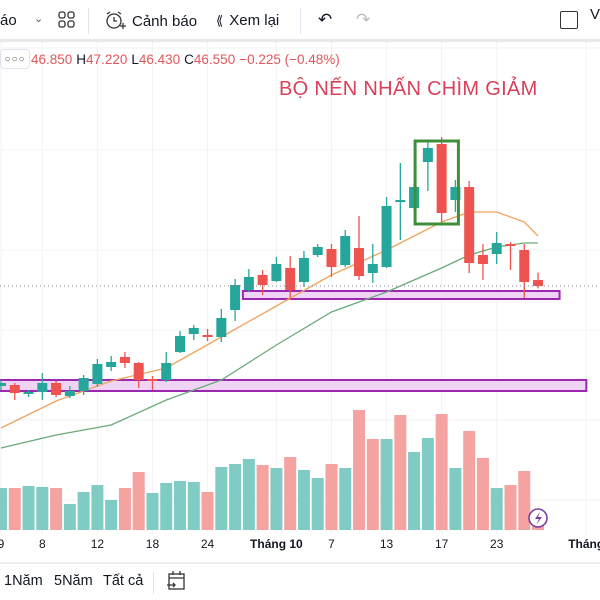 The image size is (600, 600). I want to click on redo-icon: ↷, so click(363, 19).